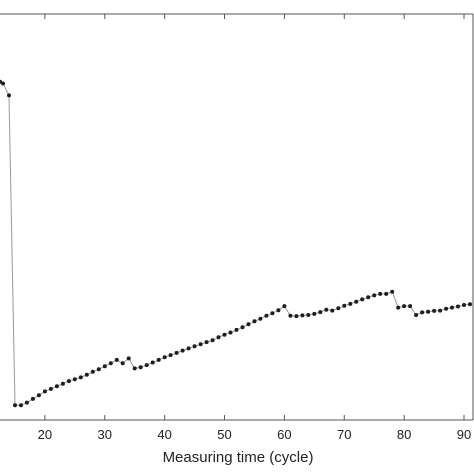 This screenshot has width=474, height=474. What do you see at coordinates (464, 434) in the screenshot?
I see `x-tick-label-90: 90` at bounding box center [464, 434].